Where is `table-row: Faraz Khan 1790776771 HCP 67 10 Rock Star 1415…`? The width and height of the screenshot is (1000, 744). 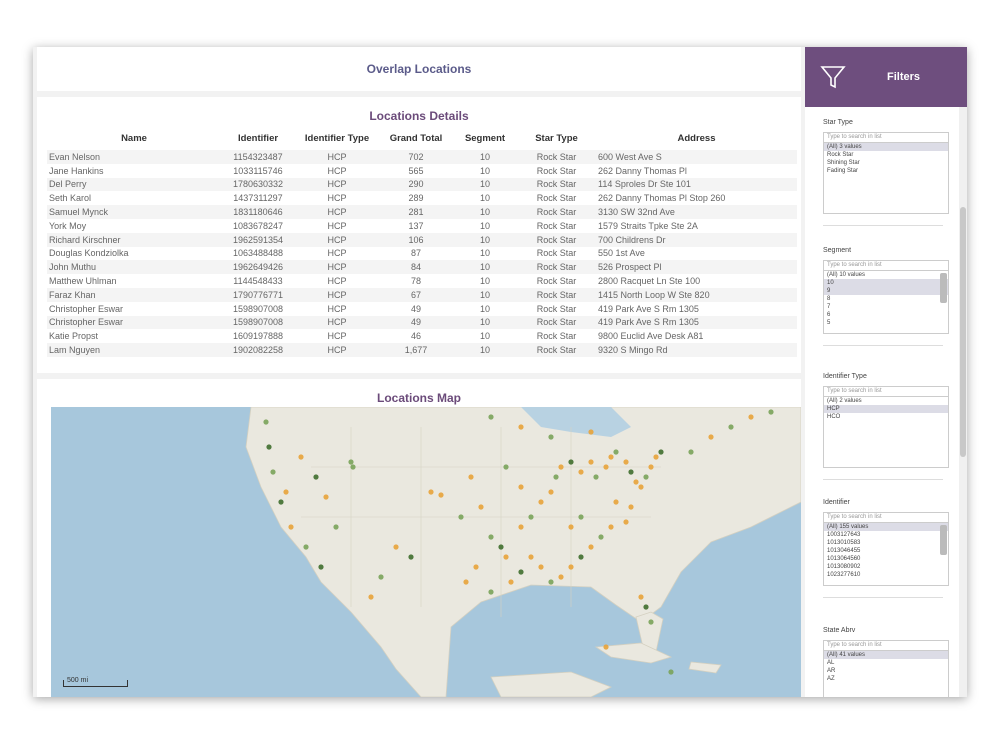 table-row: Faraz Khan 1790776771 HCP 67 10 Rock Star 1415… is located at coordinates (422, 294).